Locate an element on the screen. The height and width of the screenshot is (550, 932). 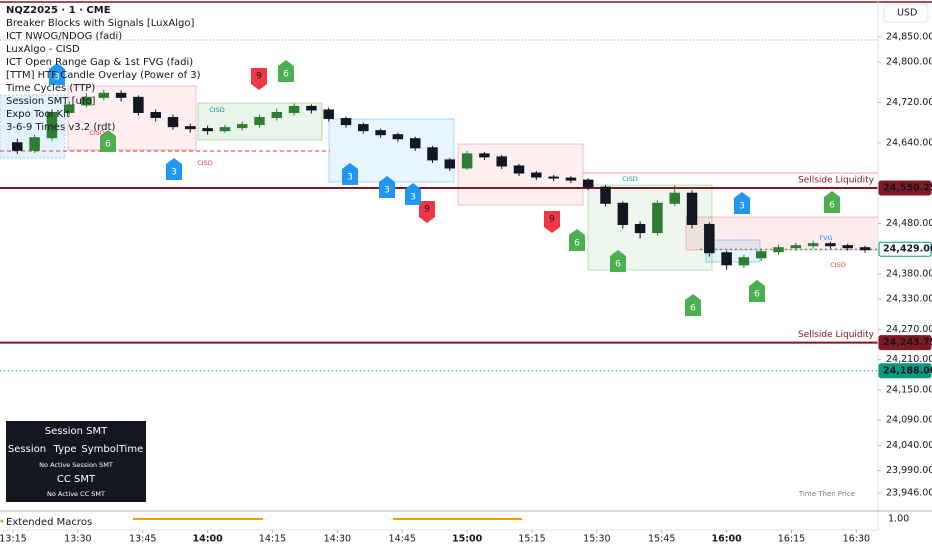
table-header: Session is located at coordinates (27, 449).